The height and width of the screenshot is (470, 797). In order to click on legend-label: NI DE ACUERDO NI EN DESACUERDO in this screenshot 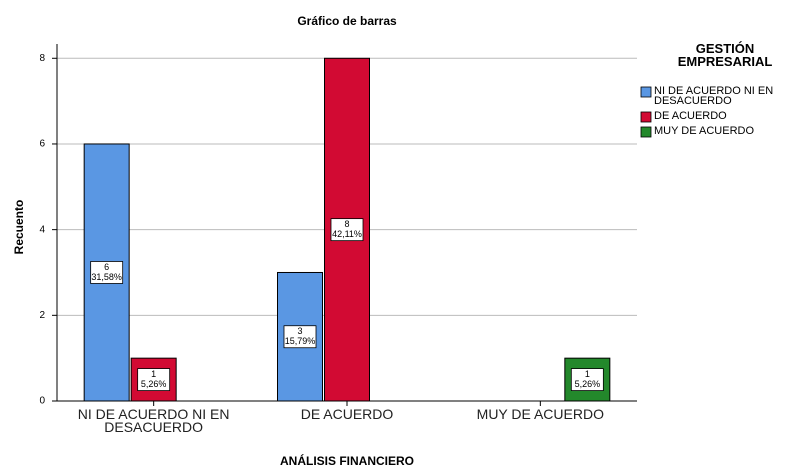, I will do `click(714, 96)`.